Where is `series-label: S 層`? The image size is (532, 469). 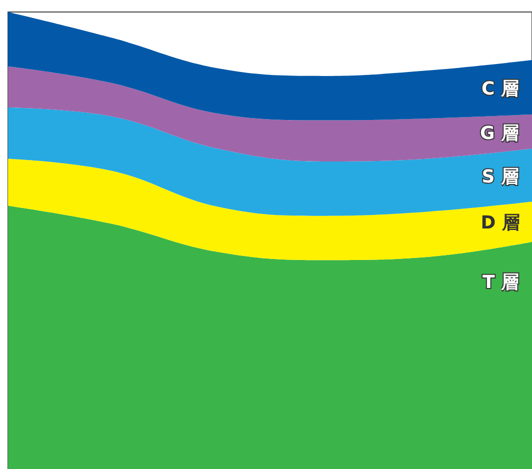
series-label: S 層 is located at coordinates (501, 177).